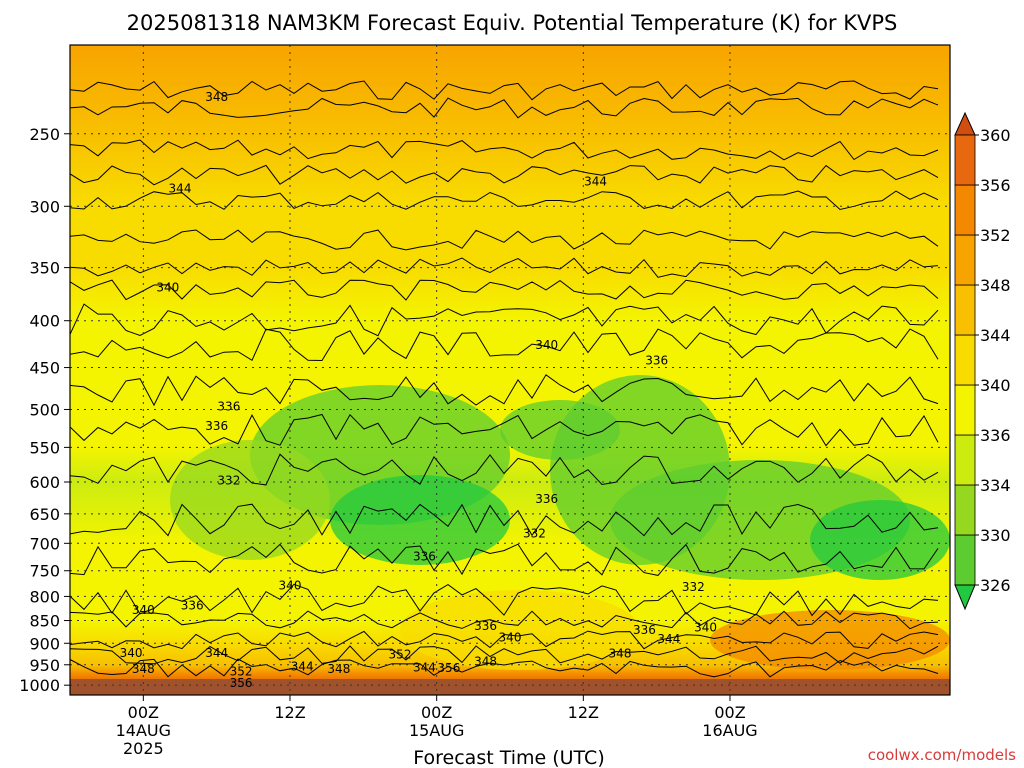 The height and width of the screenshot is (768, 1024). I want to click on colorbar-label: 348, so click(995, 285).